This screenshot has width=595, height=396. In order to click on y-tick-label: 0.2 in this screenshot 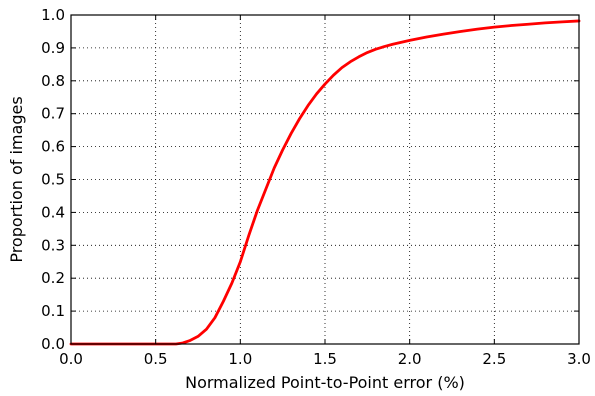, I will do `click(53, 278)`.